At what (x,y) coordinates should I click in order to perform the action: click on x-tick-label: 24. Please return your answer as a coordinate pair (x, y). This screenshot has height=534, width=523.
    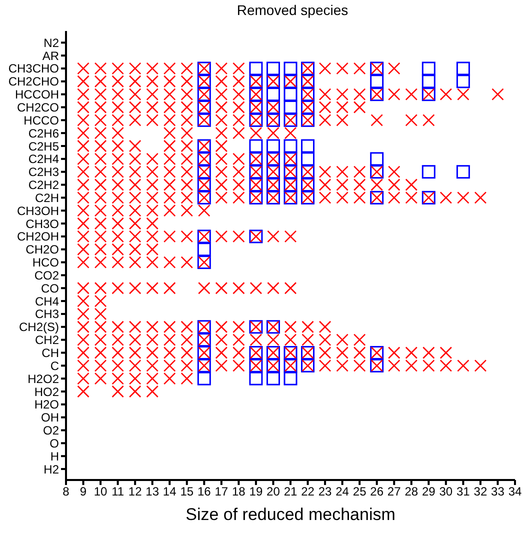
    Looking at the image, I should click on (343, 491).